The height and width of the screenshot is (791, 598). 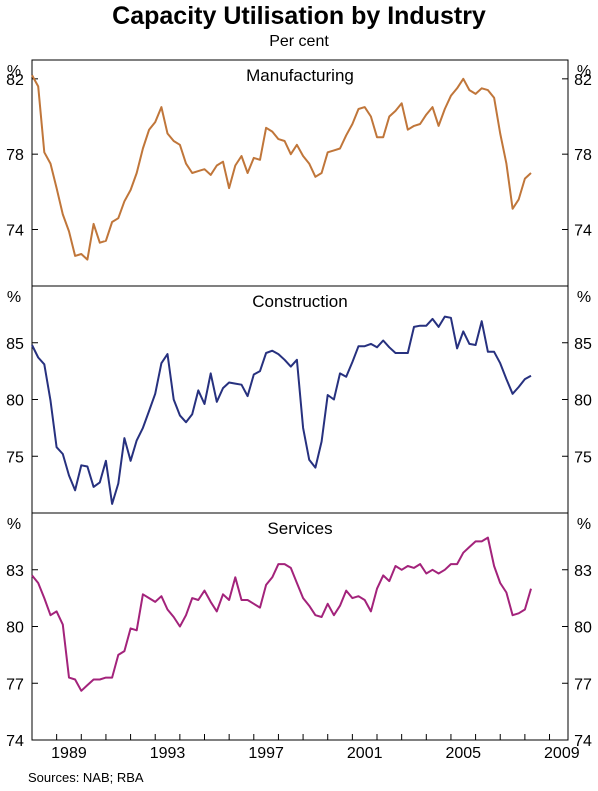 I want to click on y-tick-label-left: 83, so click(x=15, y=571).